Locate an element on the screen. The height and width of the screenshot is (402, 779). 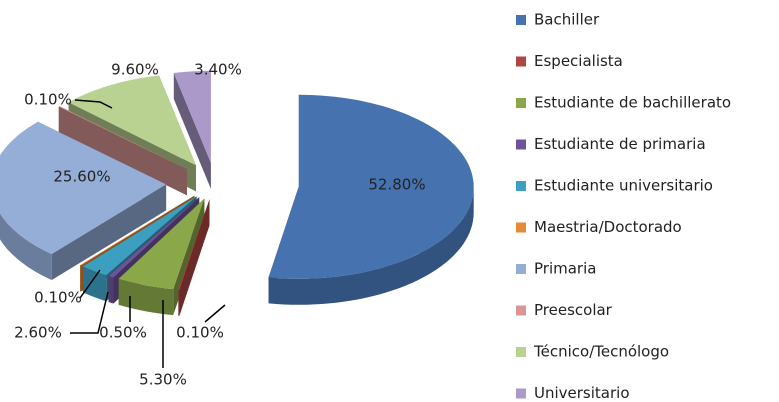
legend-label: Estudiante de primaria is located at coordinates (620, 144).